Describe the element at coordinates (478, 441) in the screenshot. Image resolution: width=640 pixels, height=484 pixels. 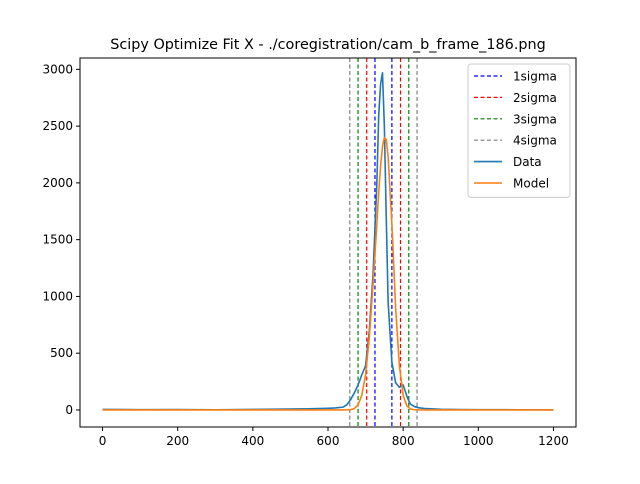
I see `x-tick-label: 1000` at that location.